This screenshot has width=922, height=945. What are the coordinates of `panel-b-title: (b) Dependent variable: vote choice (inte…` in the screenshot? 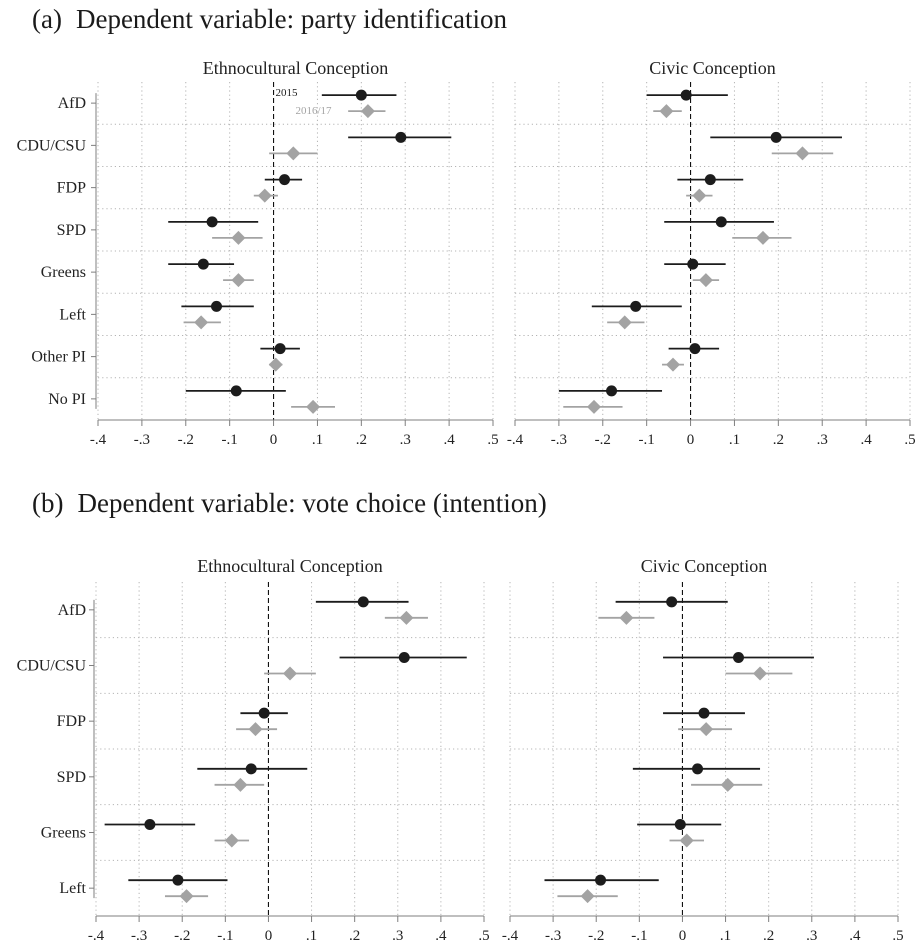 It's located at (289, 503).